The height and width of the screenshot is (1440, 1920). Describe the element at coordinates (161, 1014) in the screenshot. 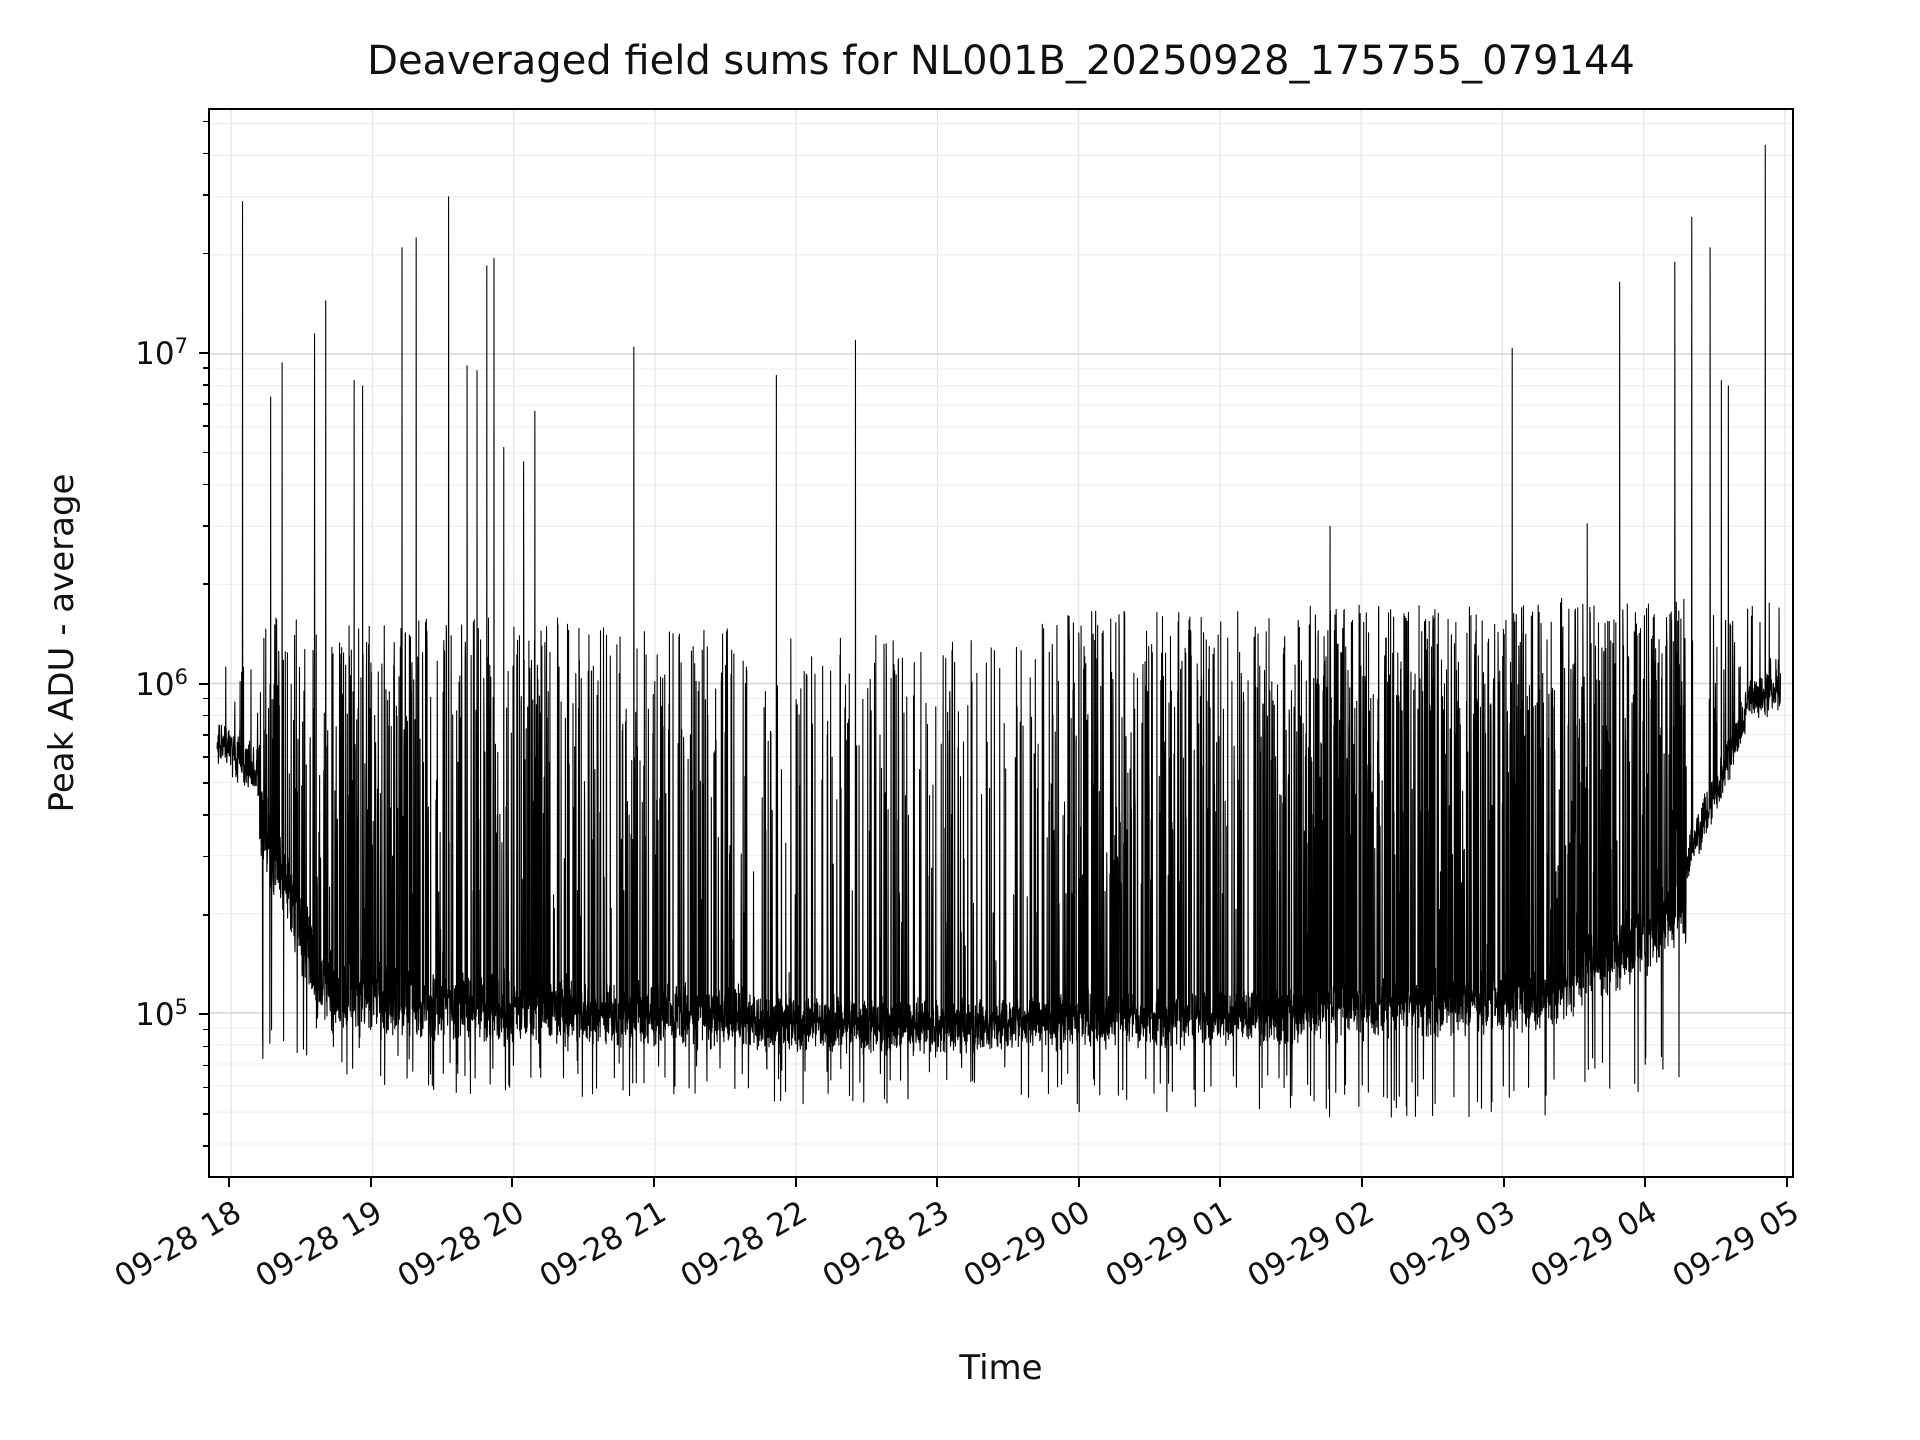

I see `y-tick-label: 105` at that location.